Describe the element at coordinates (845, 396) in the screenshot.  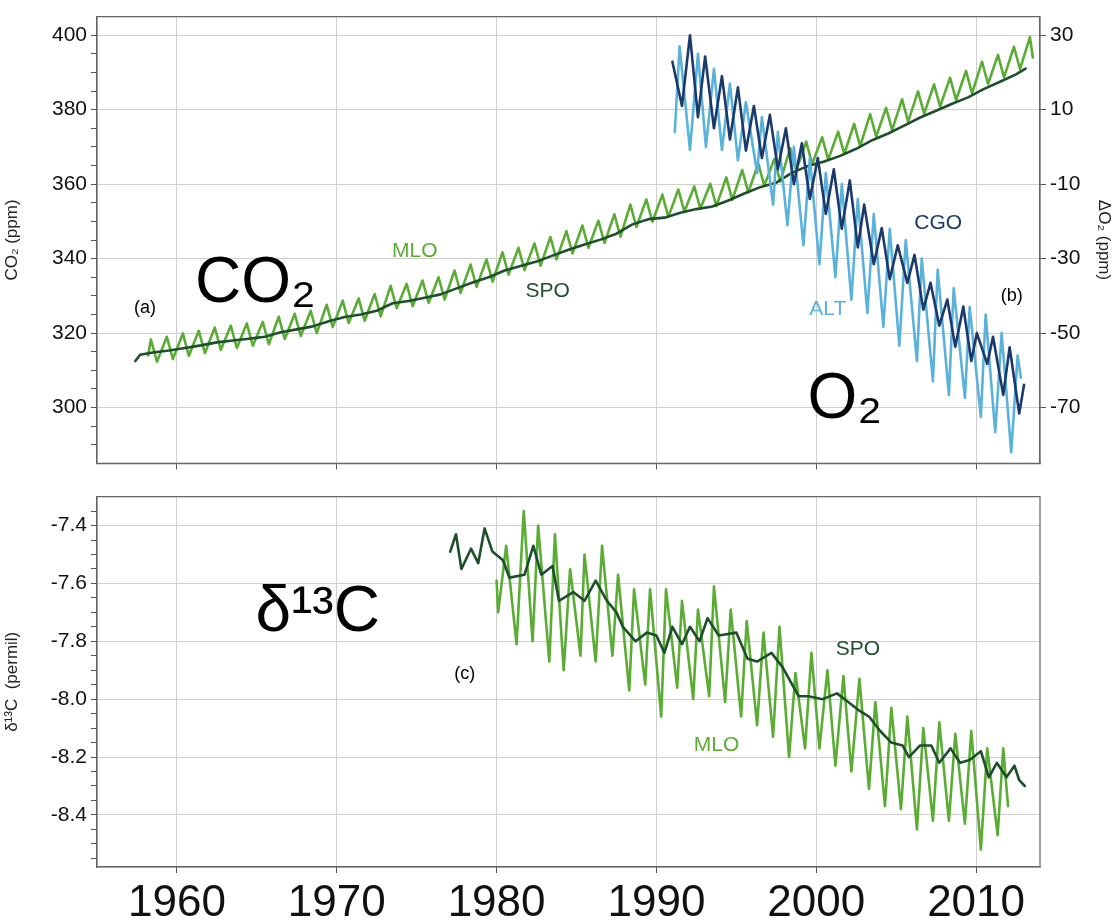
I see `annotation: O₂` at that location.